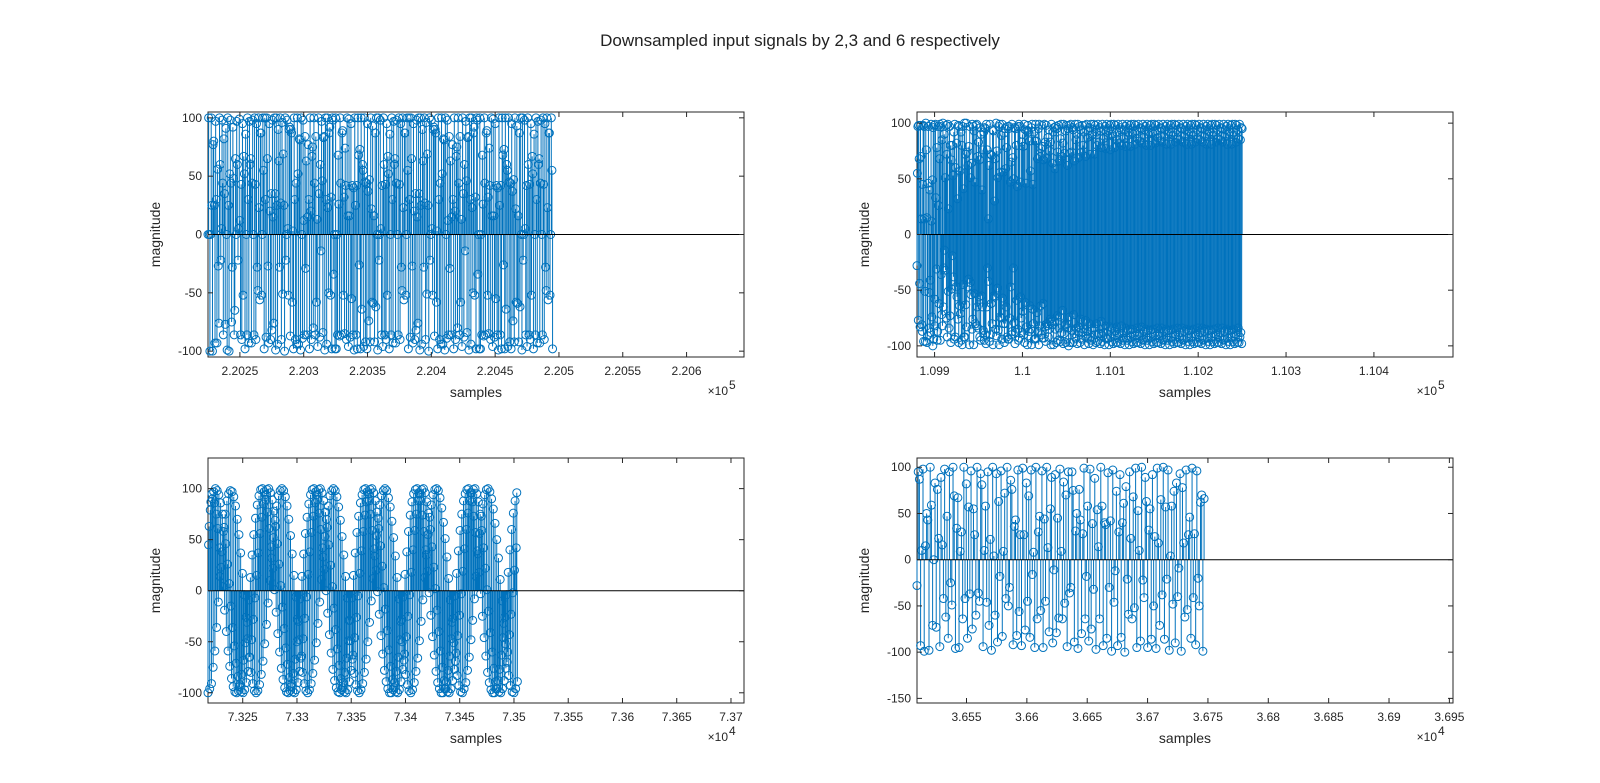 This screenshot has height=783, width=1600. Describe the element at coordinates (622, 371) in the screenshot. I see `x-tick-label: 2.2055` at that location.